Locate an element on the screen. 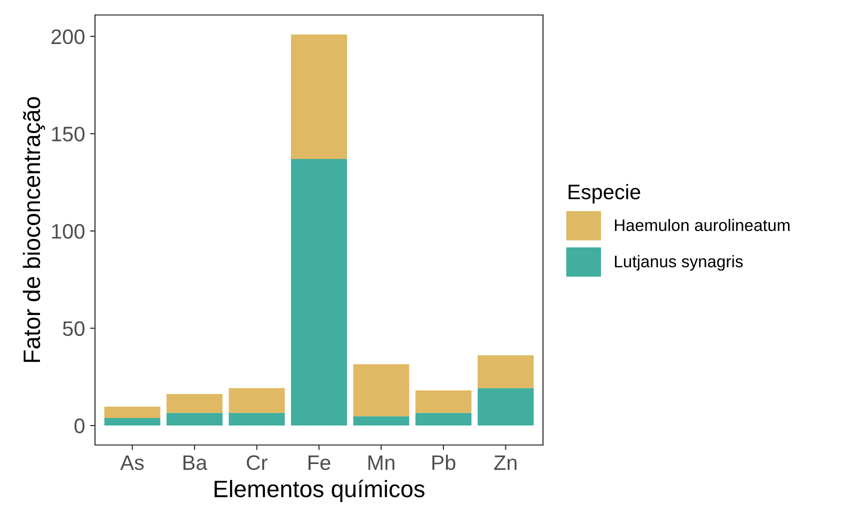 This screenshot has height=517, width=848. y-tick-label: 150 is located at coordinates (68, 134).